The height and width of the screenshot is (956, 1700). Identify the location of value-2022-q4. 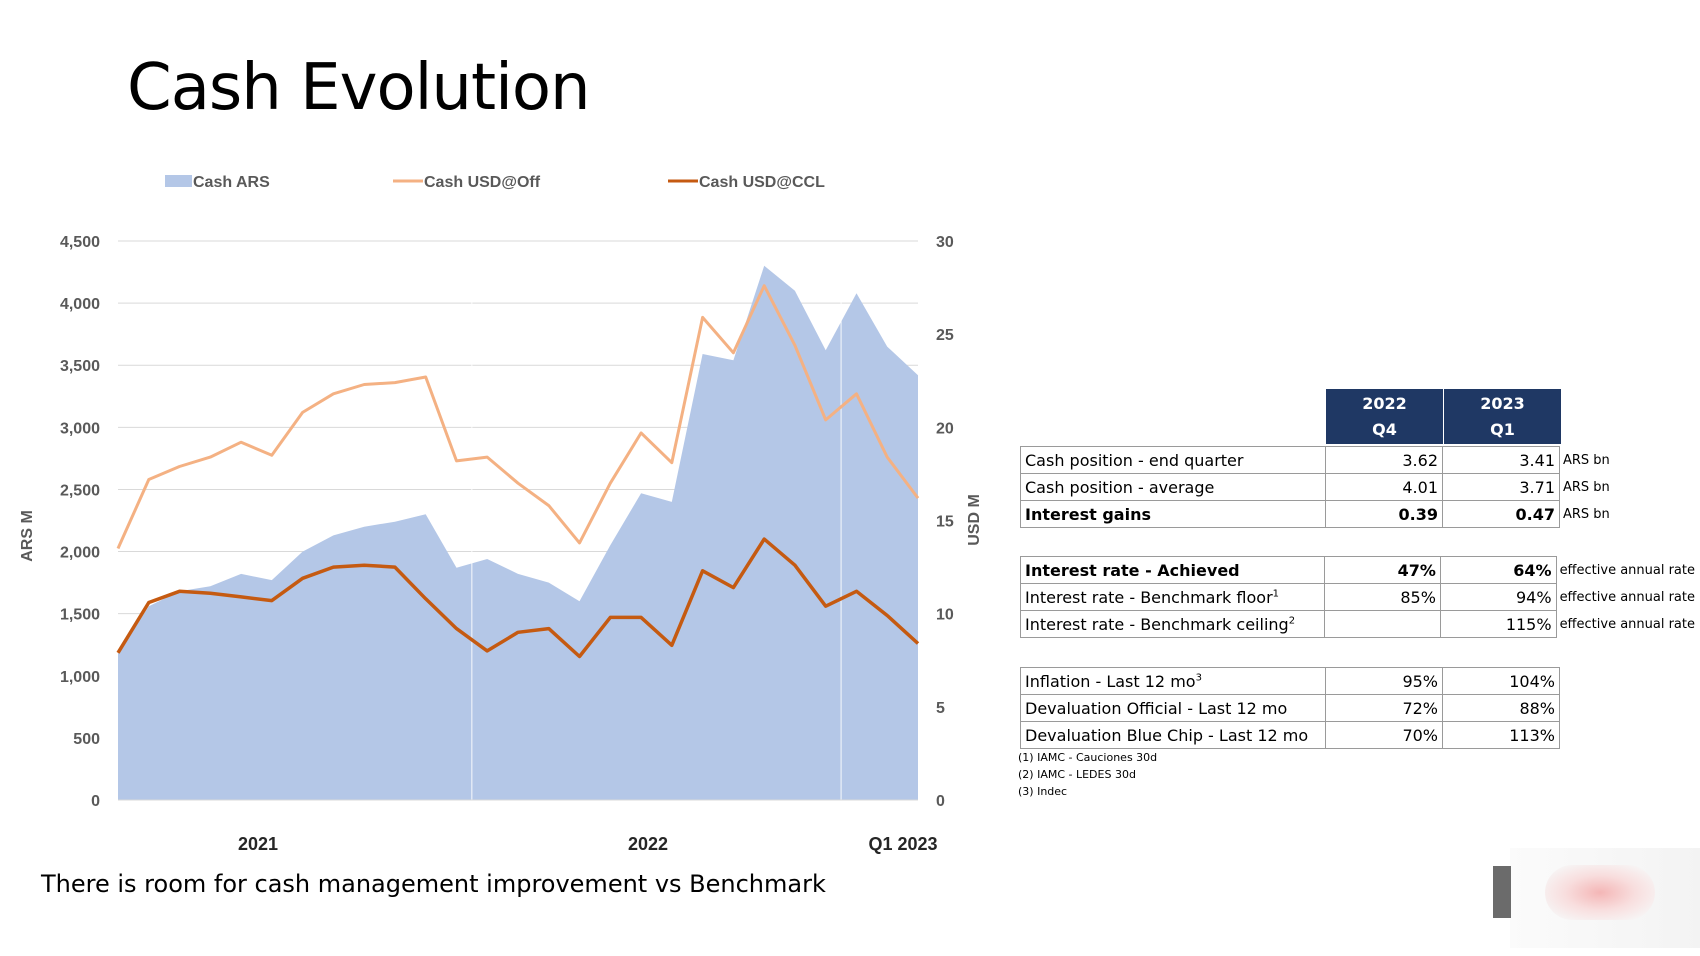
(1382, 624).